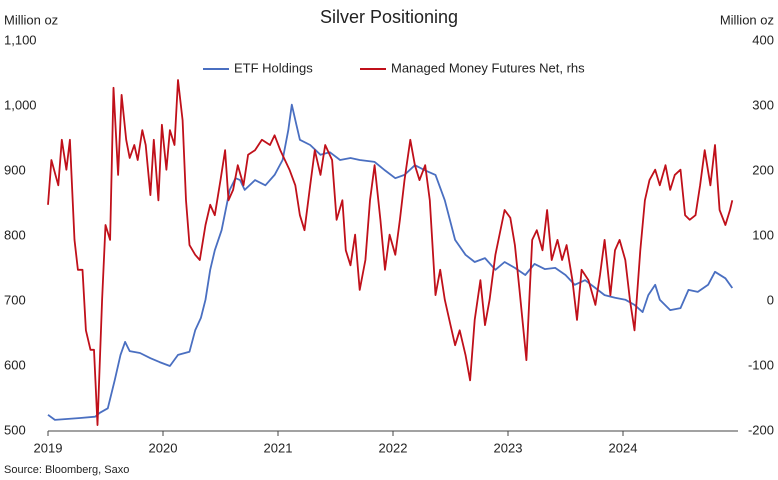 Image resolution: width=778 pixels, height=480 pixels. What do you see at coordinates (273, 67) in the screenshot?
I see `legend-label: ETF Holdings` at bounding box center [273, 67].